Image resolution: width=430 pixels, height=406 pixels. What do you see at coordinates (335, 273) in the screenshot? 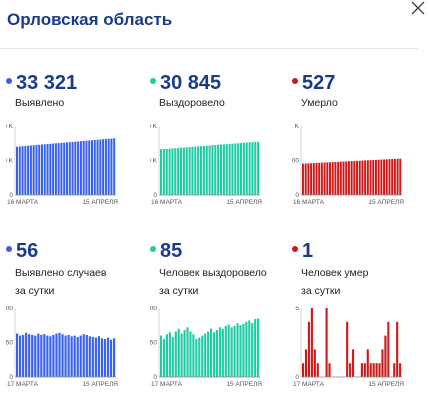
I see `stat-label-line: Человек умер` at bounding box center [335, 273].